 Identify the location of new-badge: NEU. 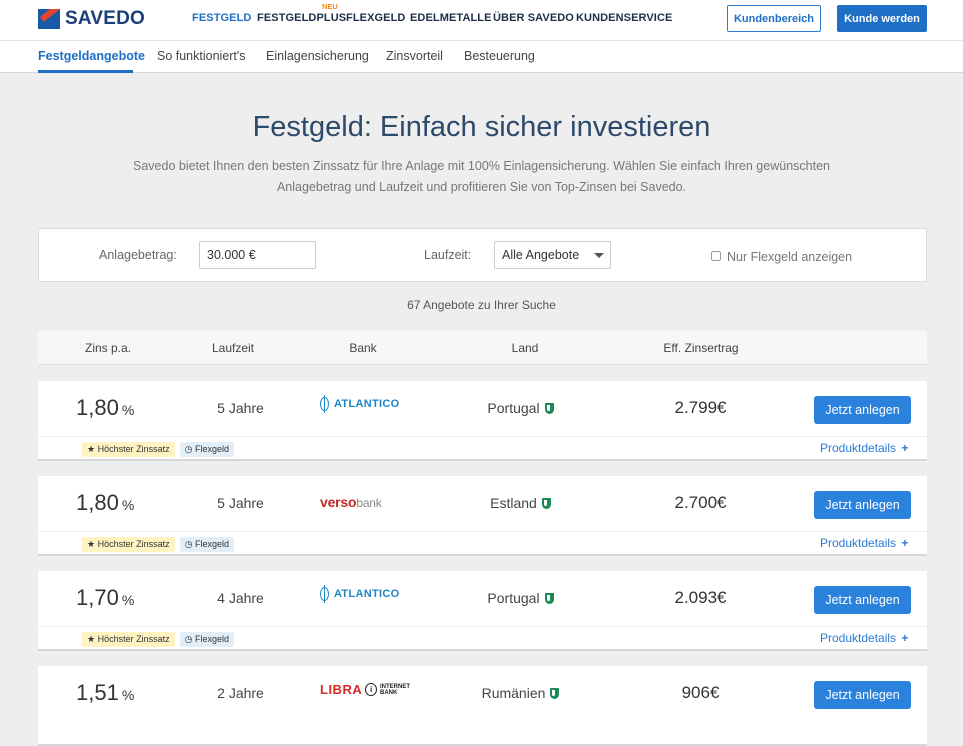
(330, 6).